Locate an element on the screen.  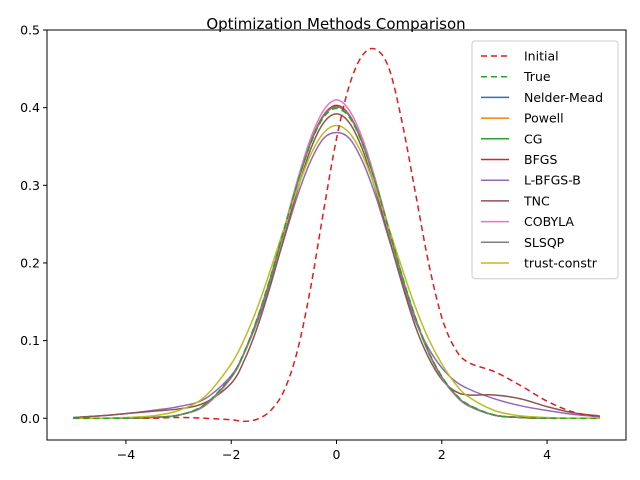
legend-box is located at coordinates (545, 160).